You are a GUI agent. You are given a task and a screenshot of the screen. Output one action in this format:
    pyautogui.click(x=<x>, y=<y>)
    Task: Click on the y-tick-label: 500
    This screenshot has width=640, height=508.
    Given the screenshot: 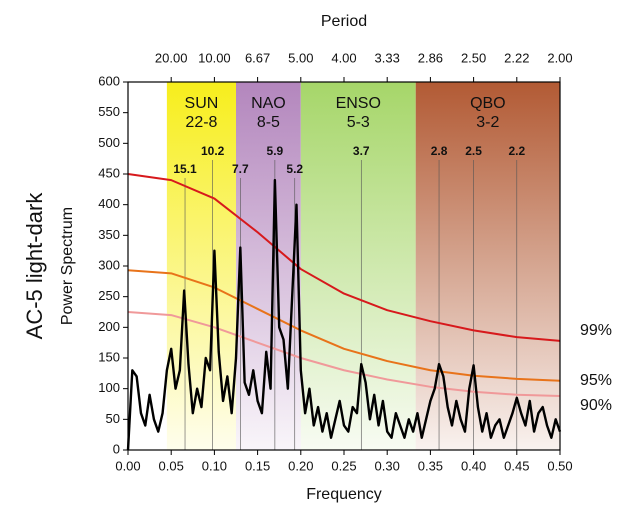 What is the action you would take?
    pyautogui.click(x=109, y=142)
    